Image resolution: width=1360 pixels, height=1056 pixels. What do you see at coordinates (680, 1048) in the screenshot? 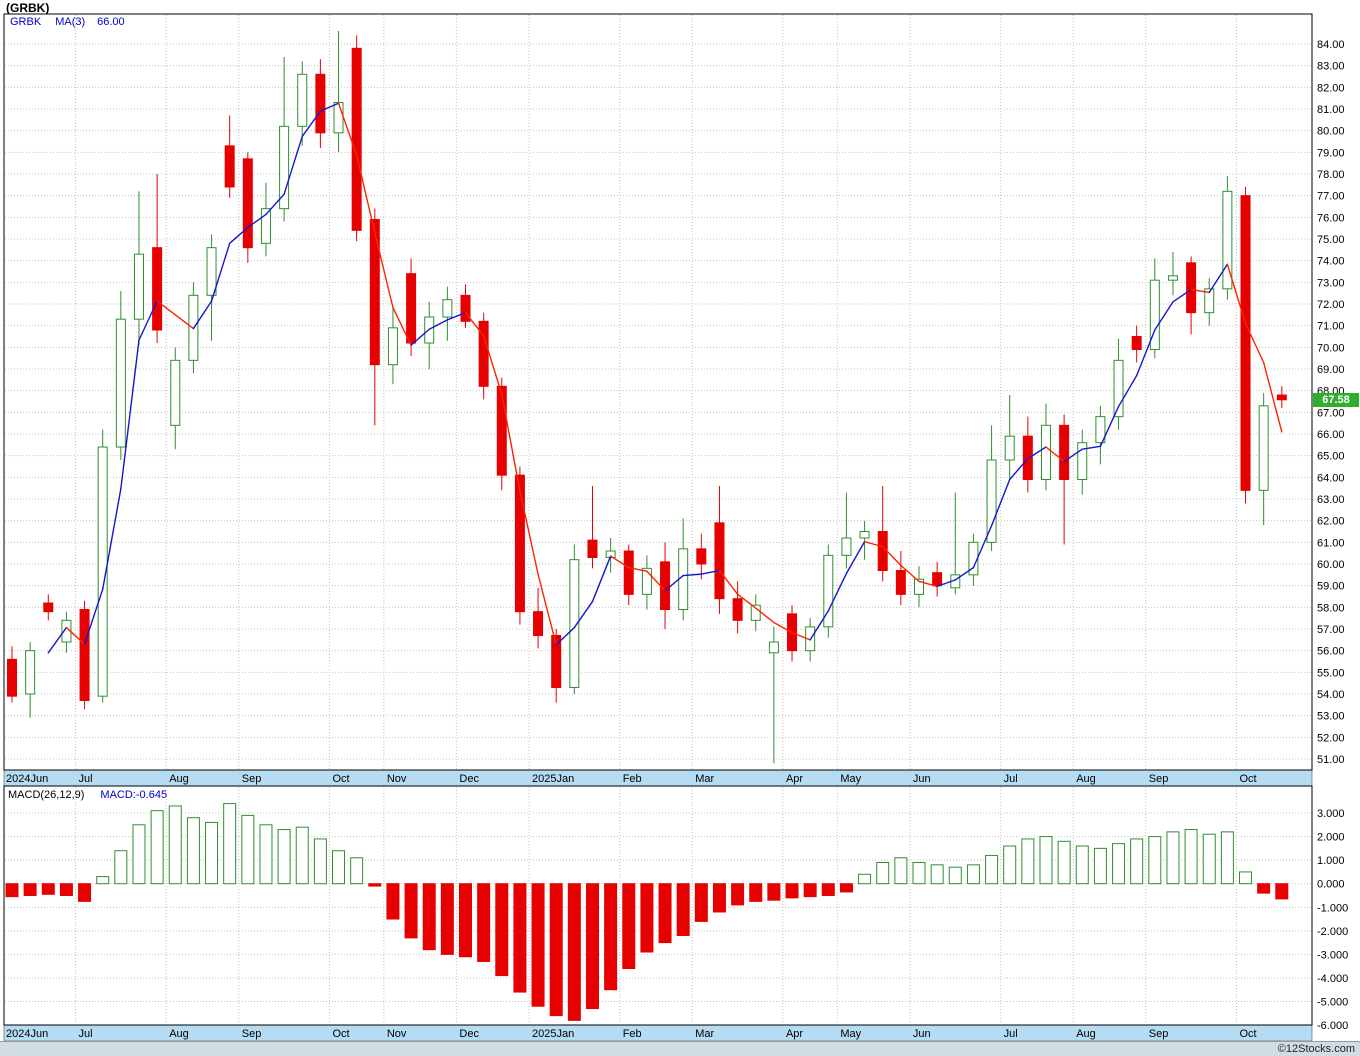
I see `footer-bar: ©12Stocks.com` at bounding box center [680, 1048].